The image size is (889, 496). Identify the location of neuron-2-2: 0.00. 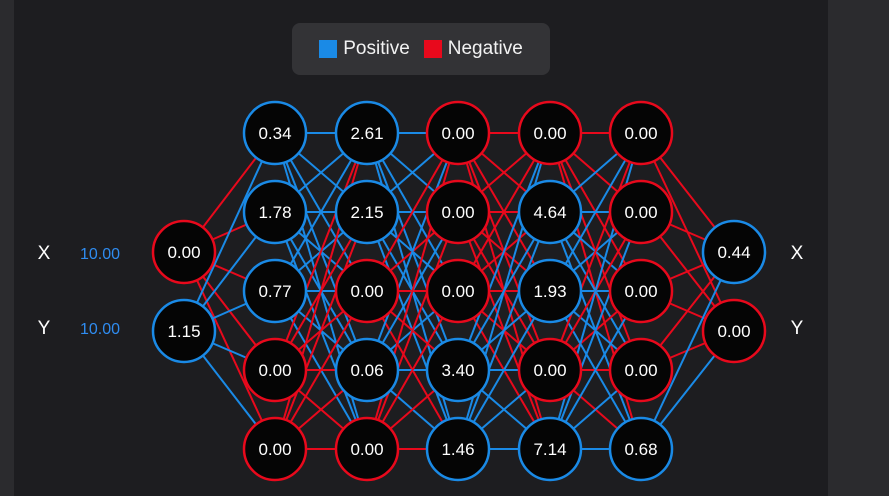
(367, 291).